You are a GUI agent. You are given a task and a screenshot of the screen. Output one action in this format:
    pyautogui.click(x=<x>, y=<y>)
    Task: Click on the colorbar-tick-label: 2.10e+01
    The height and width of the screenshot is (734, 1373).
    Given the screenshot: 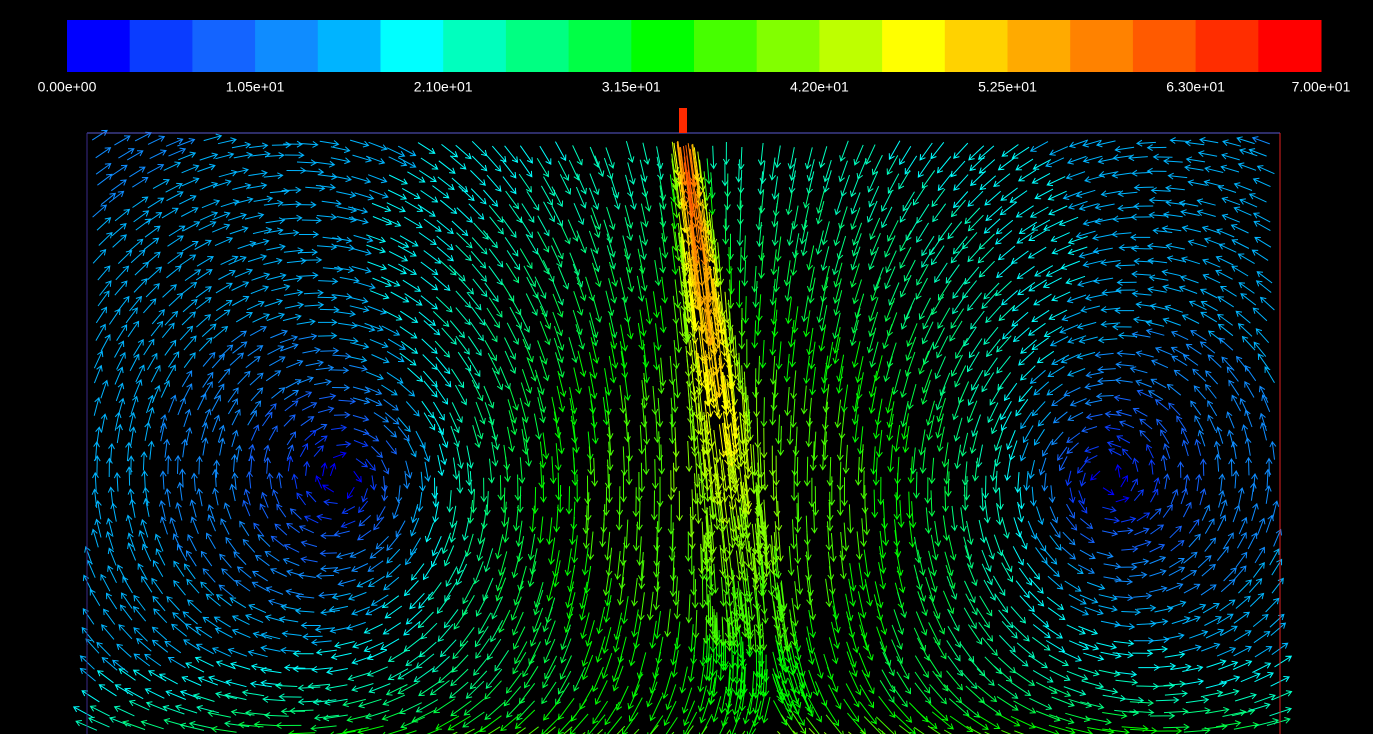 What is the action you would take?
    pyautogui.click(x=443, y=87)
    